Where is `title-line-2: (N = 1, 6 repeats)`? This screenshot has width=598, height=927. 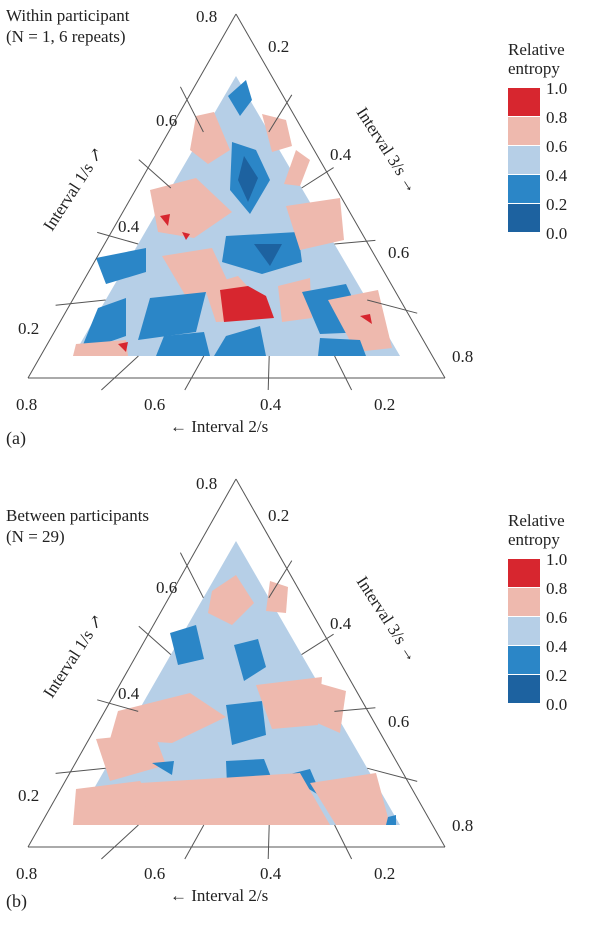 title-line-2: (N = 1, 6 repeats) is located at coordinates (66, 36).